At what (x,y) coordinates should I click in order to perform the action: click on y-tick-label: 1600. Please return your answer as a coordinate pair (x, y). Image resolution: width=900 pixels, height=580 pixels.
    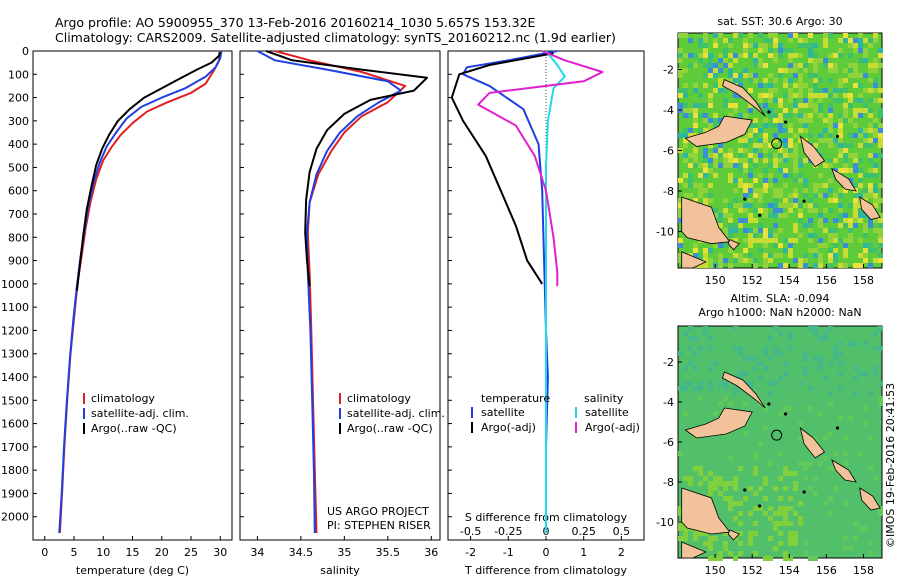
    Looking at the image, I should click on (15, 424).